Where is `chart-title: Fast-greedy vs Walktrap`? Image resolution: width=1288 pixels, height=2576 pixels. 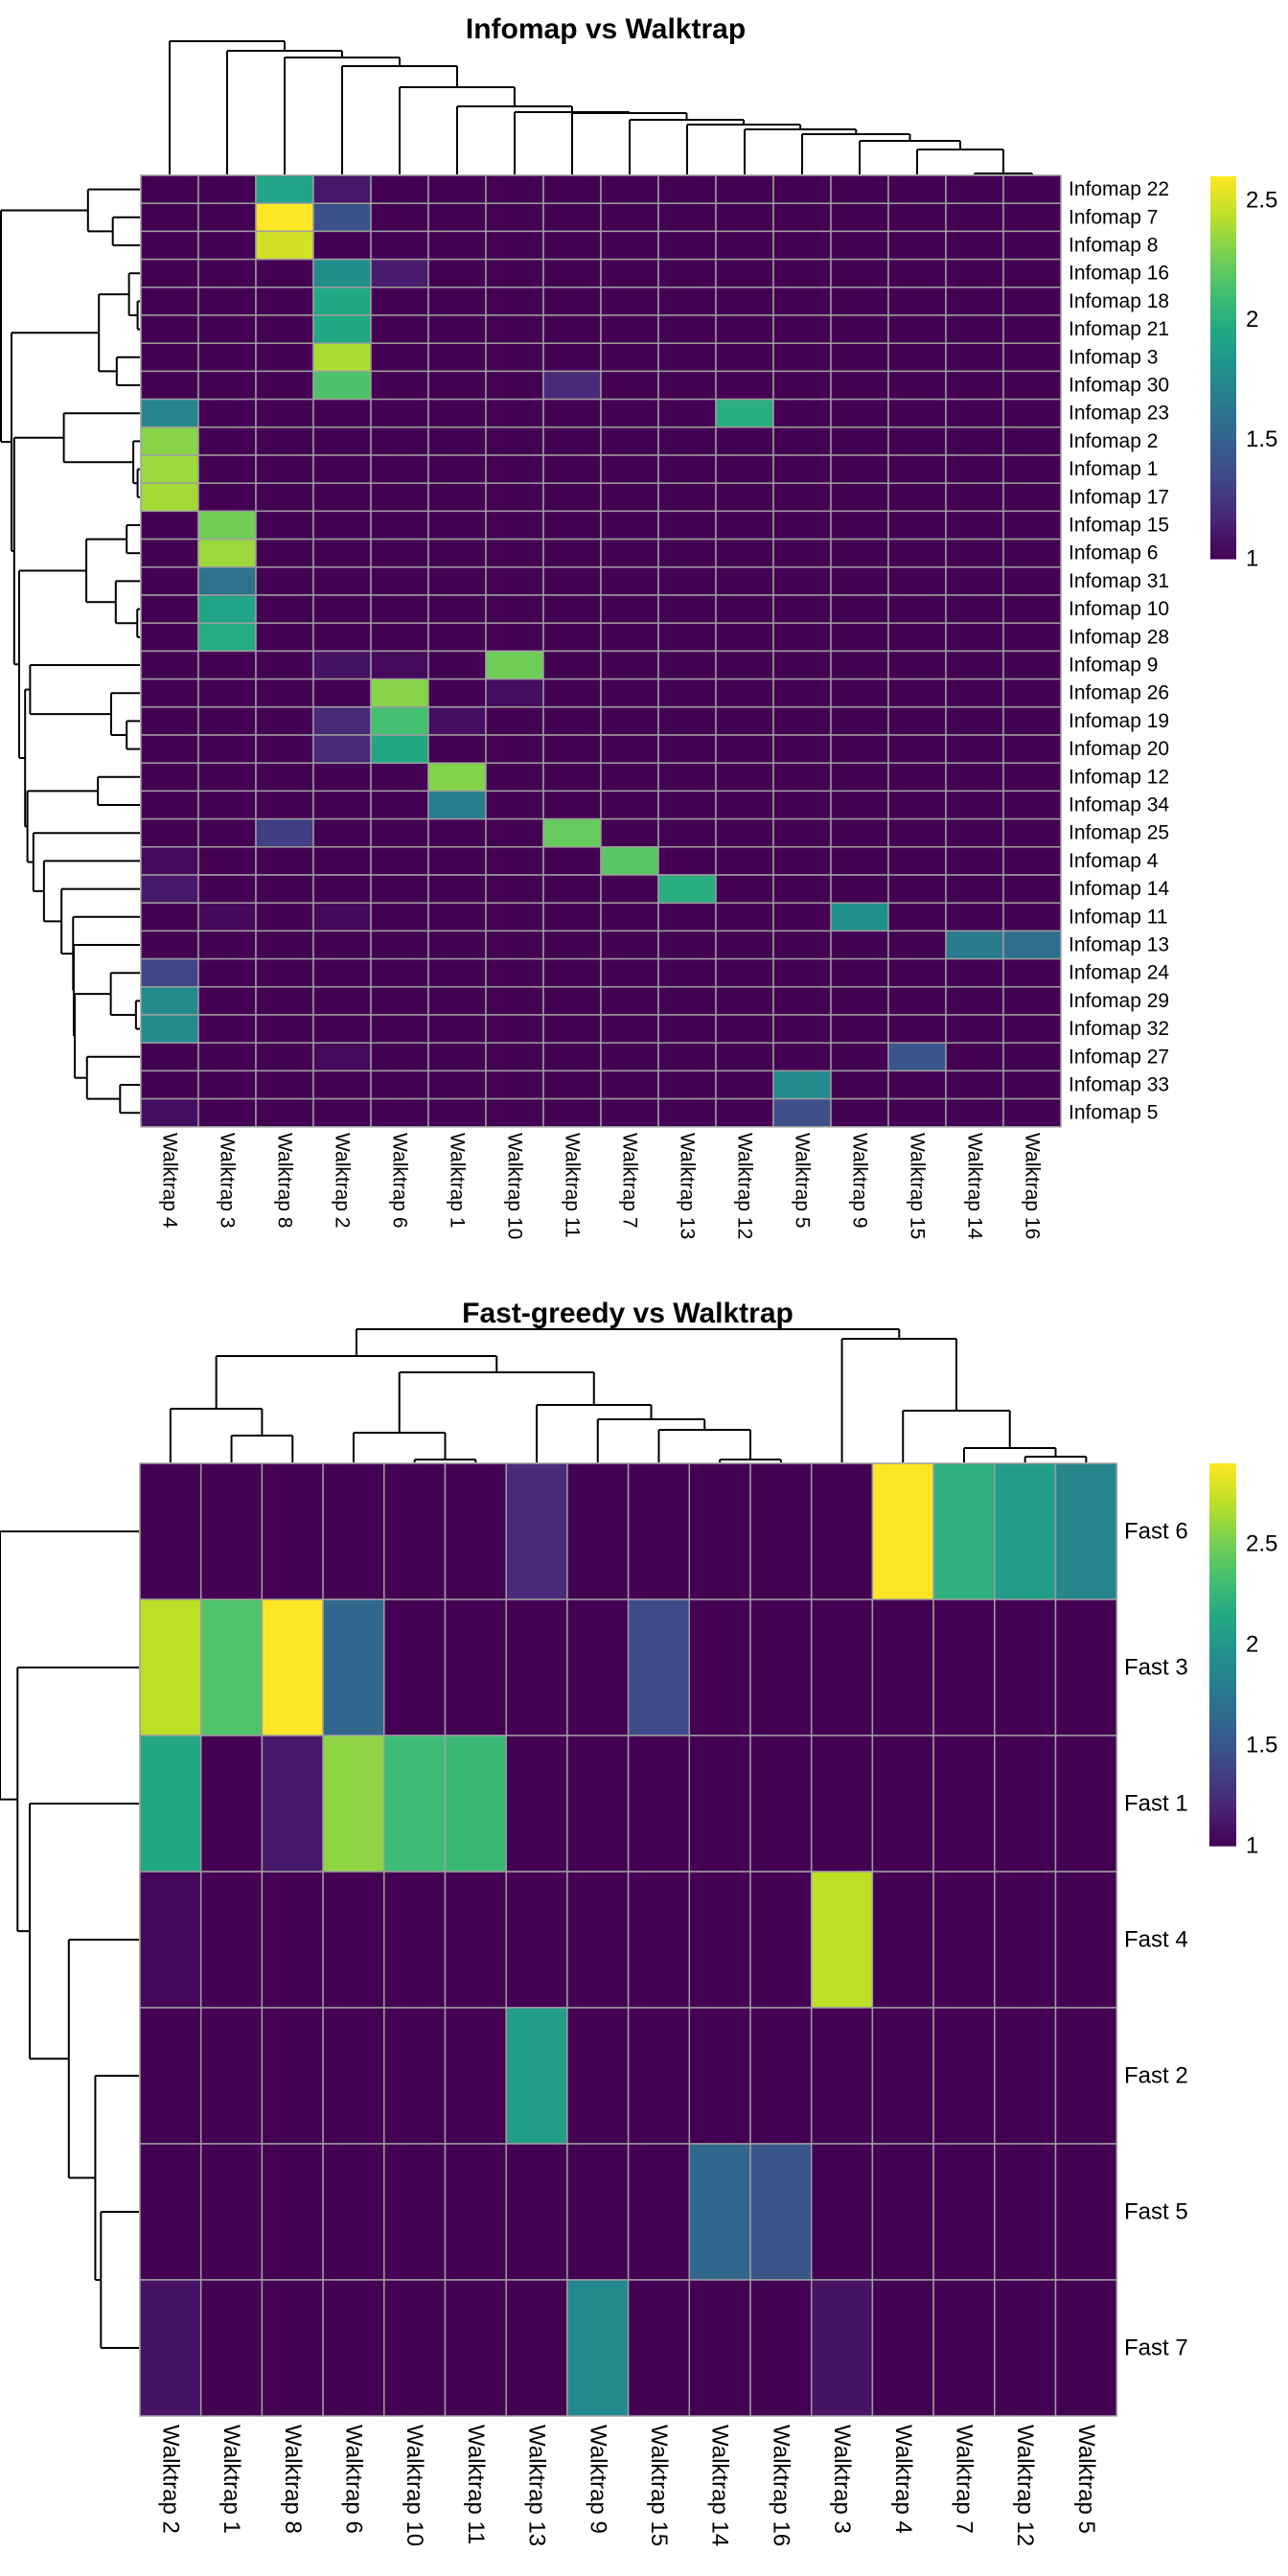 chart-title: Fast-greedy vs Walktrap is located at coordinates (628, 1313).